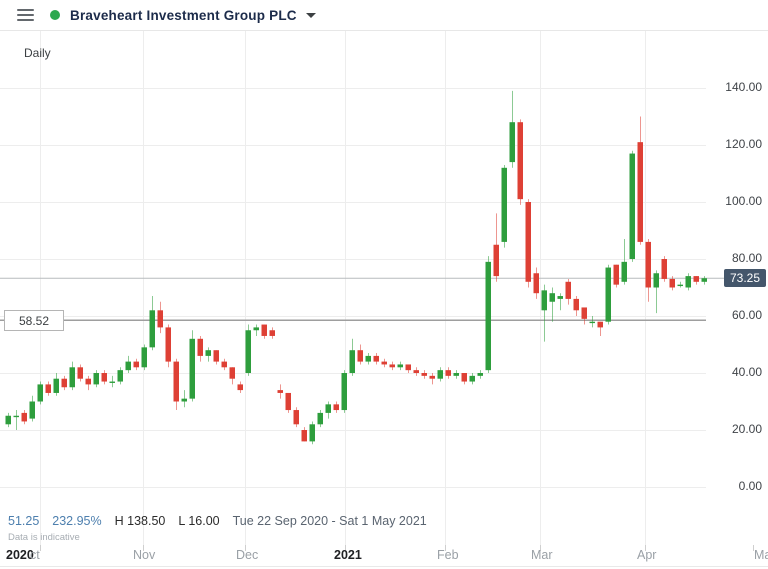 This screenshot has height=569, width=768. Describe the element at coordinates (384, 15) in the screenshot. I see `header-bar: Braveheart Investment Group PLC` at that location.